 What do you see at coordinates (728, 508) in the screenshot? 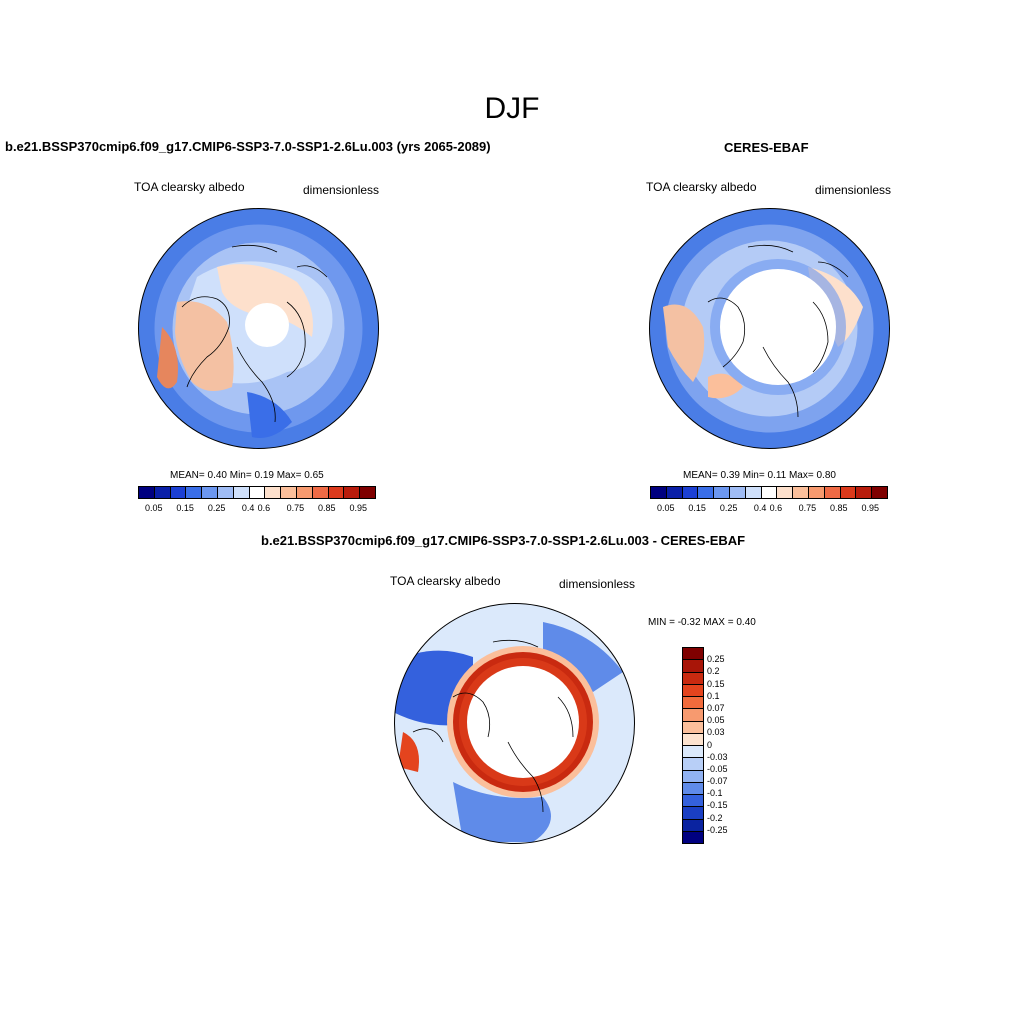
I see `obs-colorbar-tick-label: 0.25` at bounding box center [728, 508].